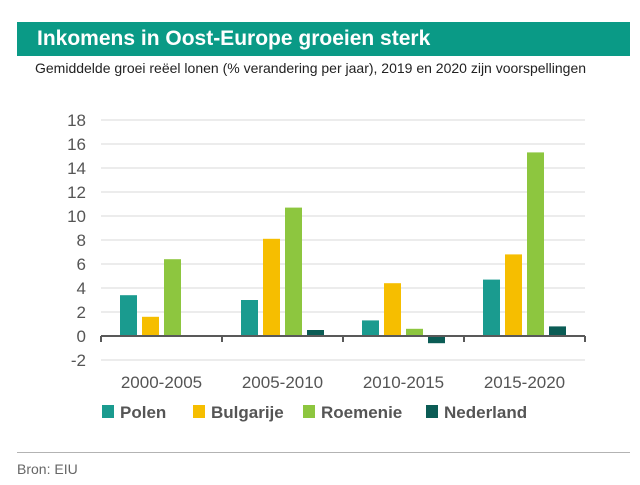 This screenshot has width=640, height=485. What do you see at coordinates (271, 287) in the screenshot?
I see `bar-bulgarije-2005-2010` at bounding box center [271, 287].